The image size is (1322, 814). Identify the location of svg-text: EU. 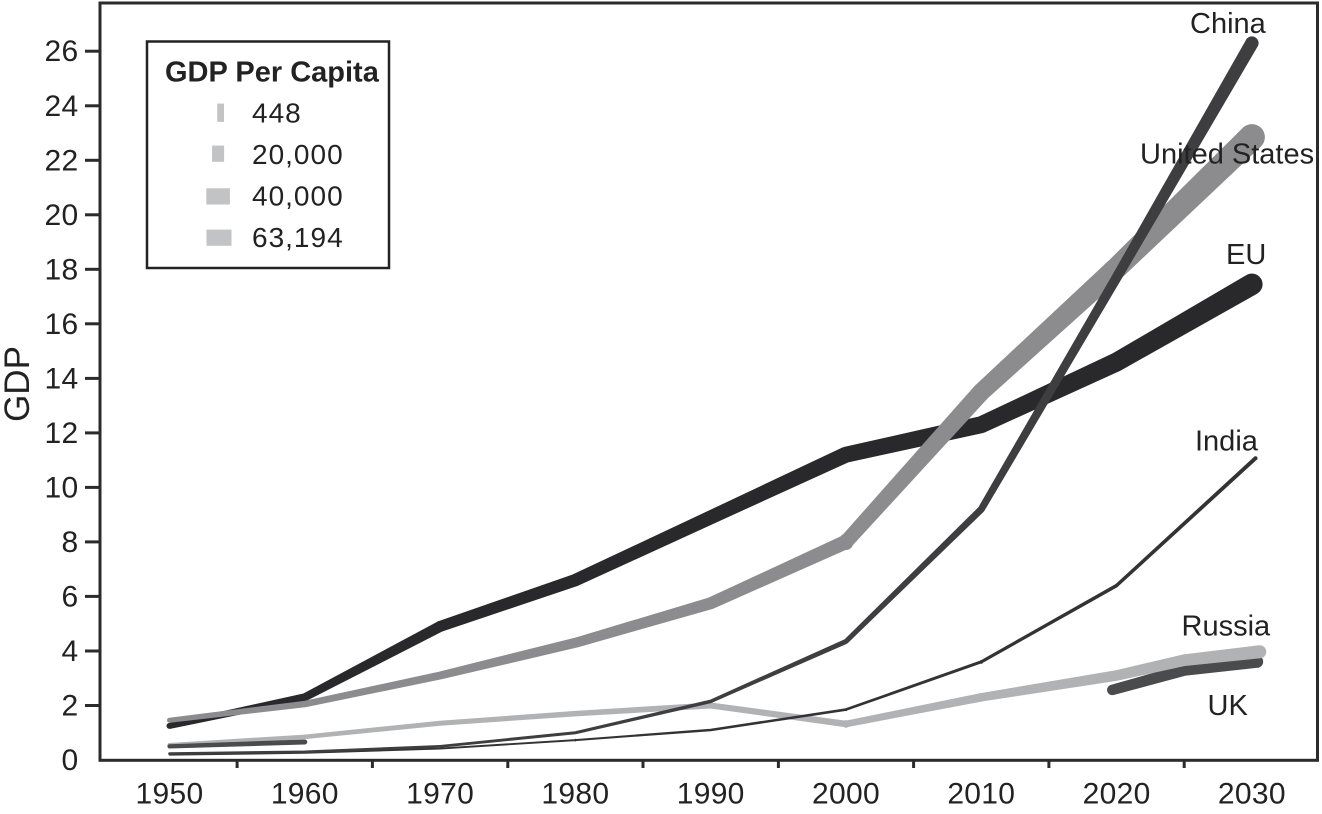
(1246, 255).